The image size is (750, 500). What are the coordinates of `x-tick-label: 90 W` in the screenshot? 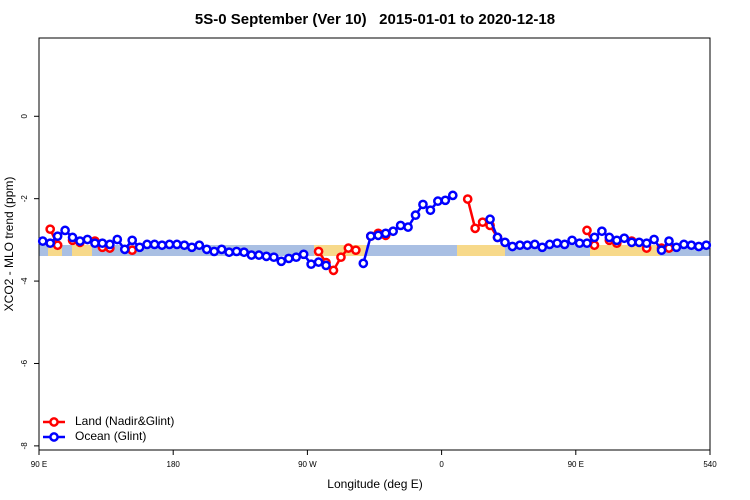 It's located at (307, 464).